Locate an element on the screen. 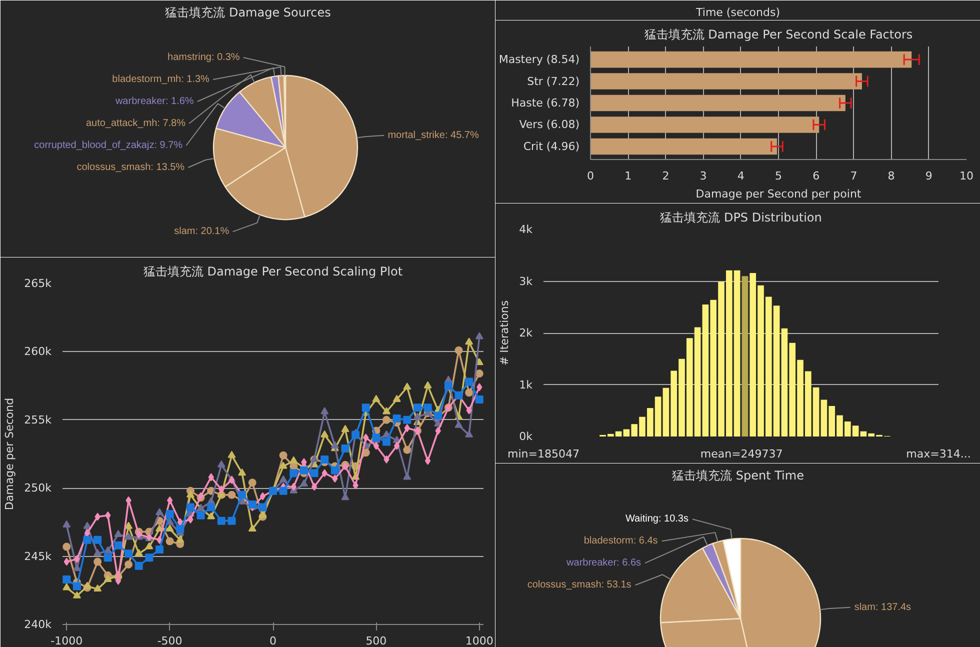  slice-label: slam: 20.1% is located at coordinates (202, 232).